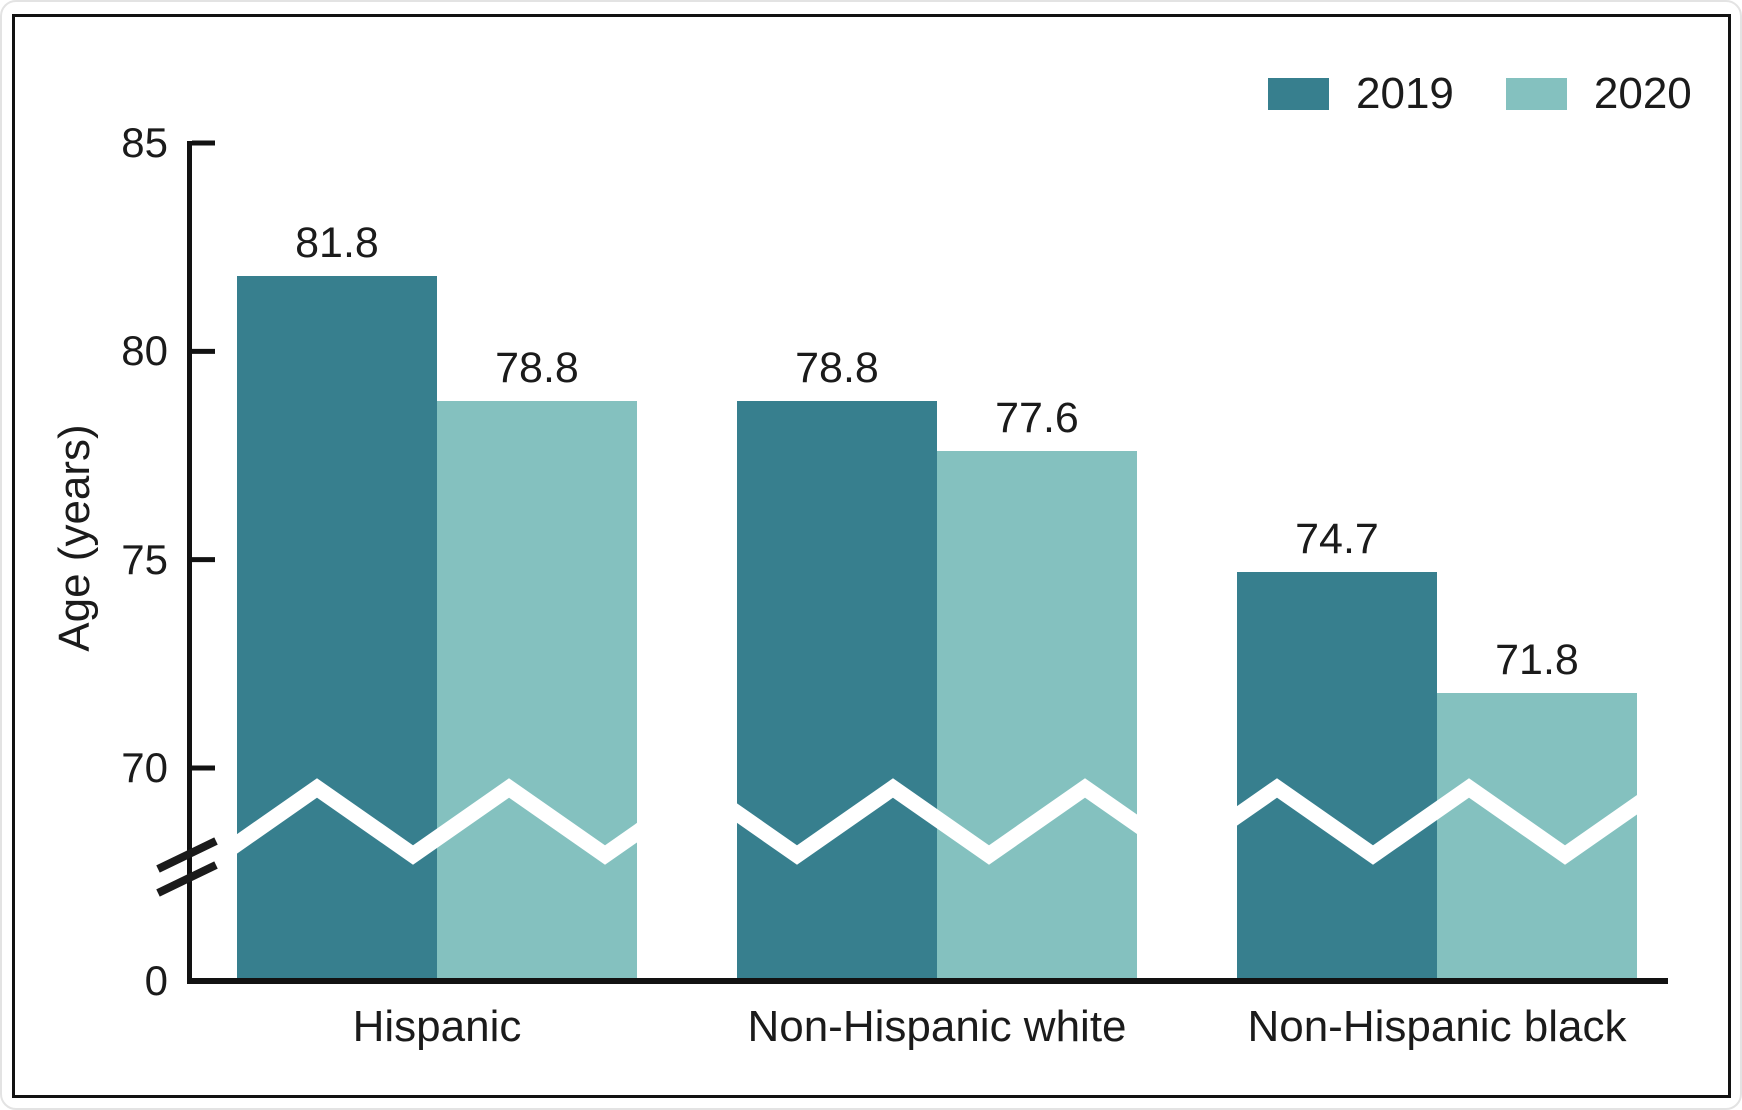 The height and width of the screenshot is (1110, 1742). Describe the element at coordinates (337, 243) in the screenshot. I see `value-label-2019-hispanic: 81.8` at that location.